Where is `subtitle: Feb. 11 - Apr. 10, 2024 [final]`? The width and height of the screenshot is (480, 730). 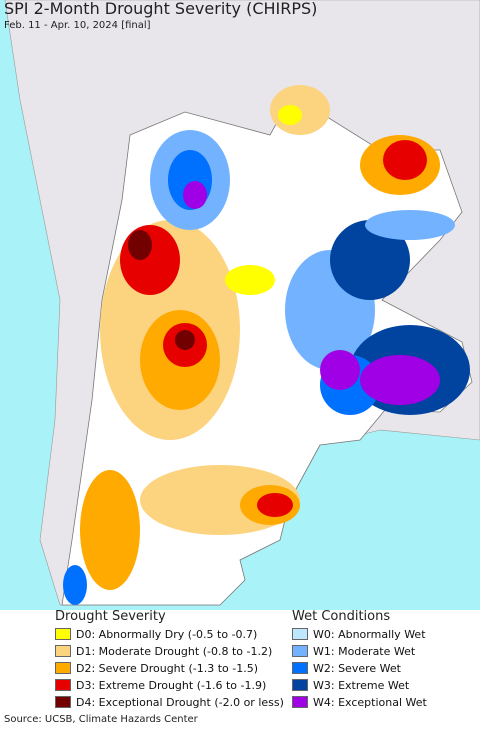 subtitle: Feb. 11 - Apr. 10, 2024 [final] is located at coordinates (77, 25).